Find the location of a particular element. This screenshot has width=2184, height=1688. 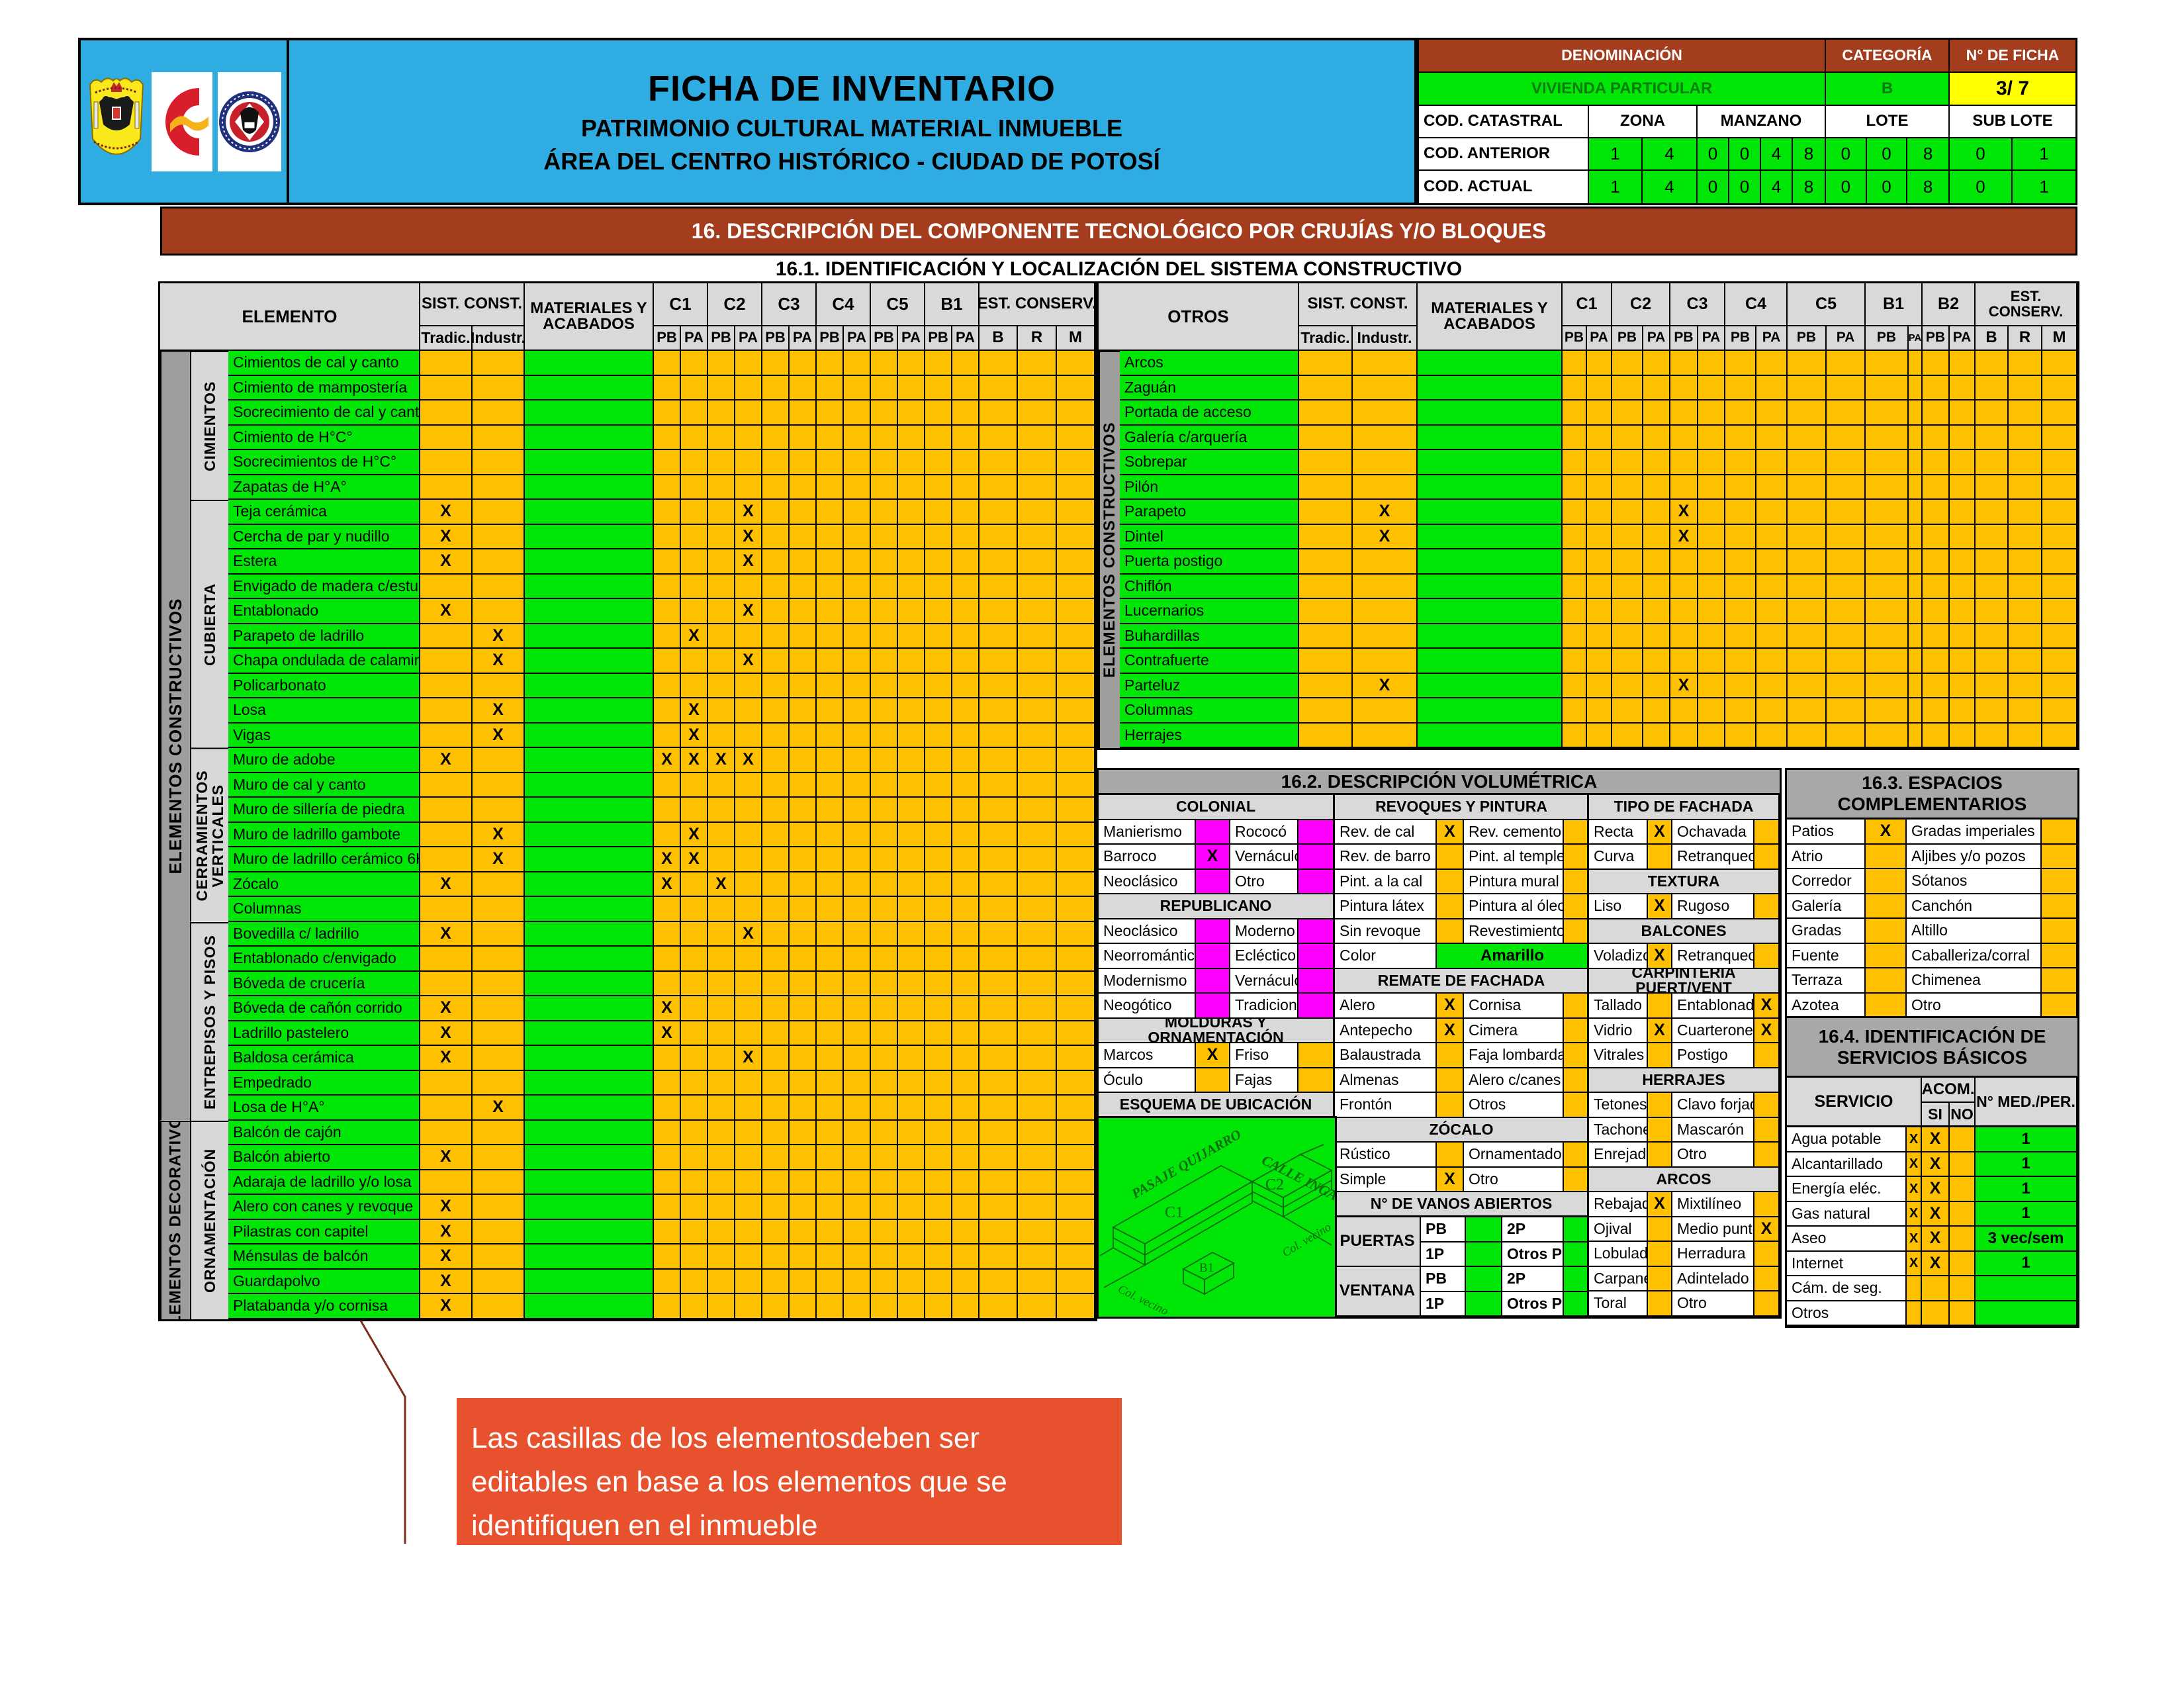

estilo-mark-cell: X is located at coordinates (1213, 1055).